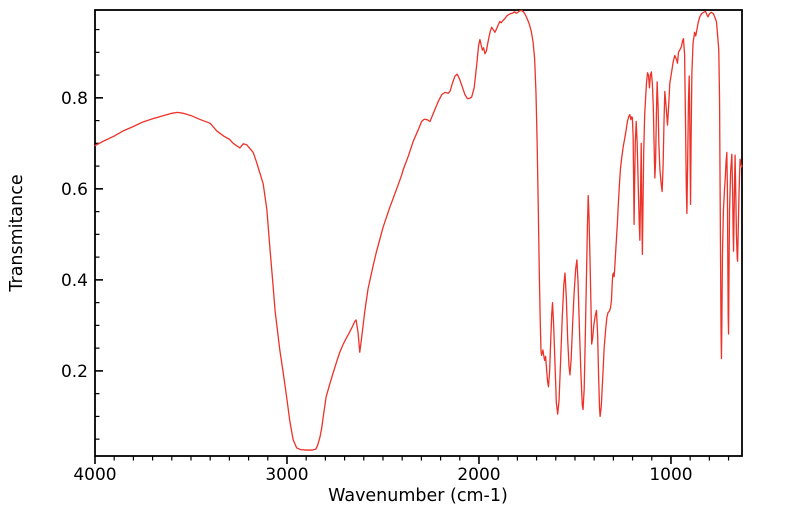 This screenshot has width=799, height=516. Describe the element at coordinates (94, 475) in the screenshot. I see `x-tick-label: 4000` at that location.